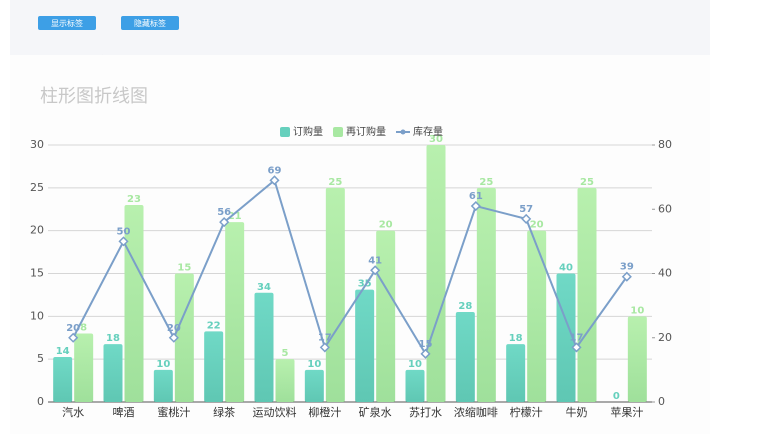 The height and width of the screenshot is (434, 757). I want to click on y-tick-label: 10, so click(37, 315).